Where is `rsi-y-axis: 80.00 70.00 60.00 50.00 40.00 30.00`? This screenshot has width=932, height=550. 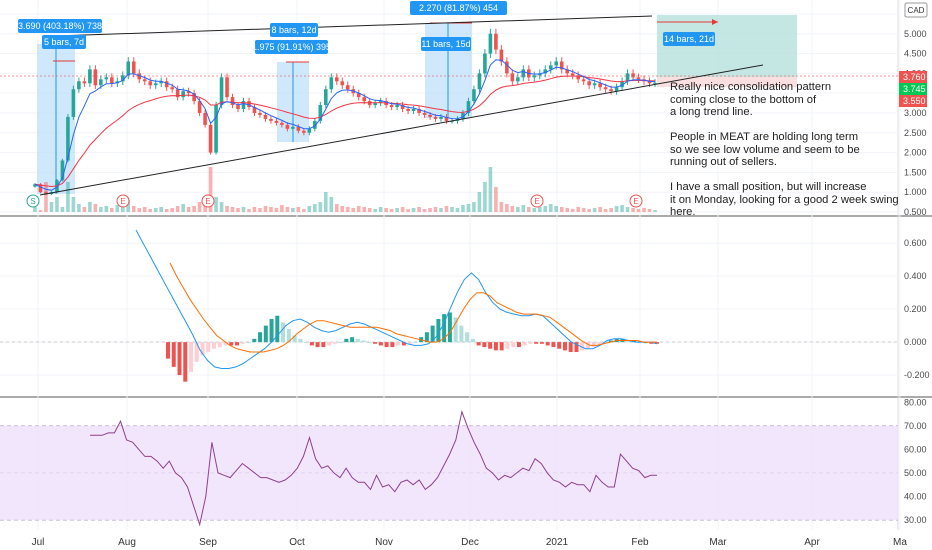 rsi-y-axis: 80.00 70.00 60.00 50.00 40.00 30.00 is located at coordinates (915, 461).